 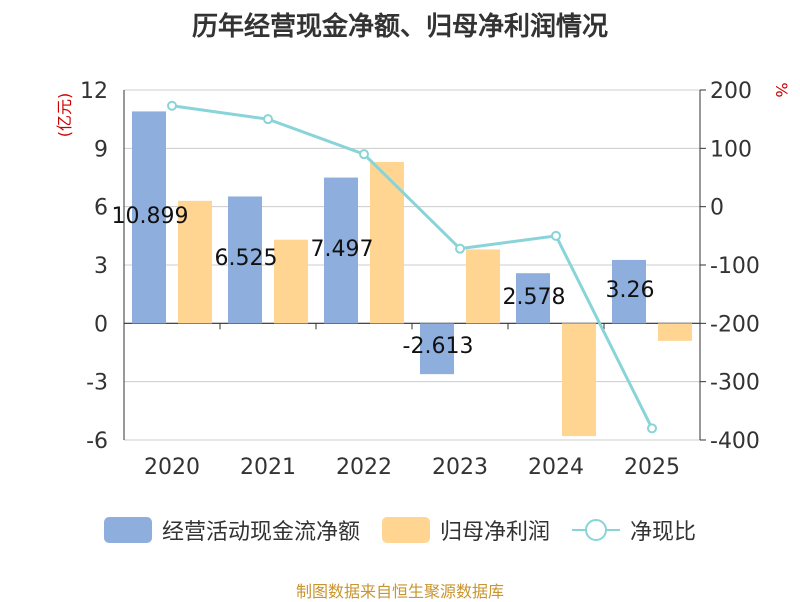 I want to click on data-label-cash-flow: 3.26, so click(x=630, y=290).